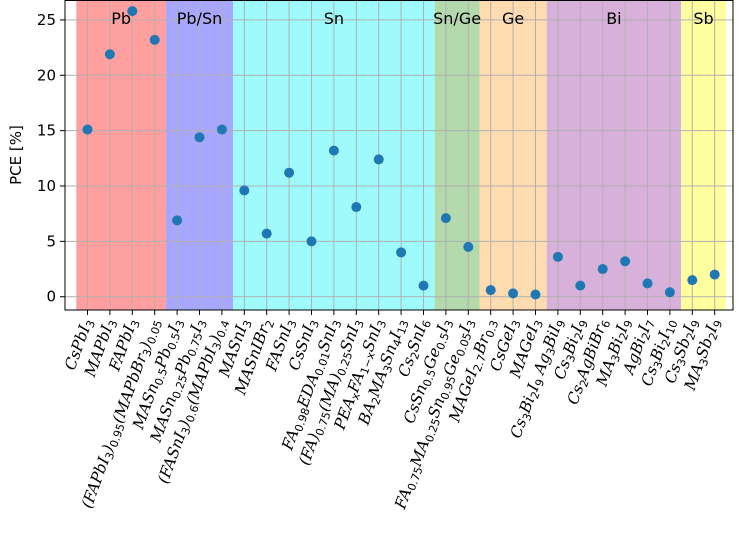 The width and height of the screenshot is (747, 538). What do you see at coordinates (46, 75) in the screenshot?
I see `y-tick-label: 20` at bounding box center [46, 75].